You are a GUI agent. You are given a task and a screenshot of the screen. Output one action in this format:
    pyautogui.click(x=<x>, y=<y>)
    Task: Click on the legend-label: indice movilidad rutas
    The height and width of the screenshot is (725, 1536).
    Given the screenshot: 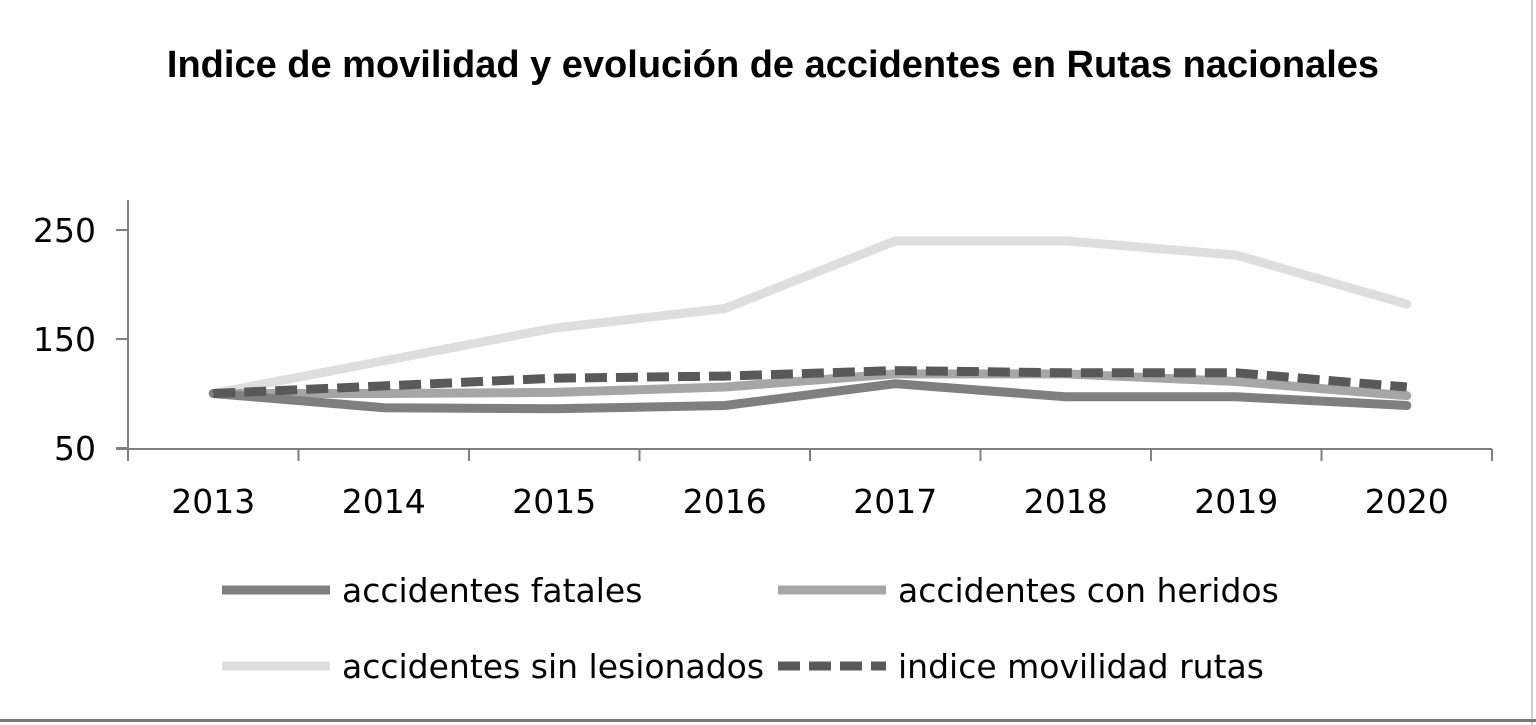 What is the action you would take?
    pyautogui.click(x=1081, y=666)
    